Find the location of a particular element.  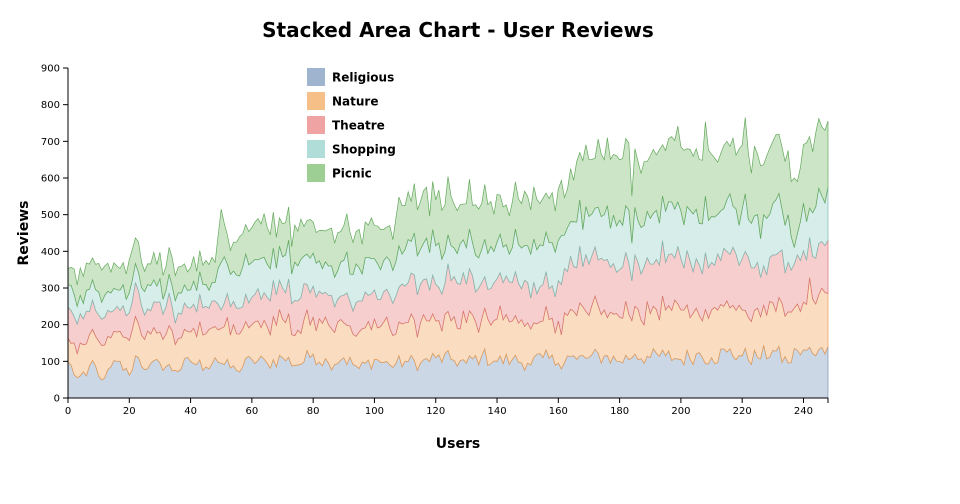

x-tick-label: 180 is located at coordinates (619, 411).